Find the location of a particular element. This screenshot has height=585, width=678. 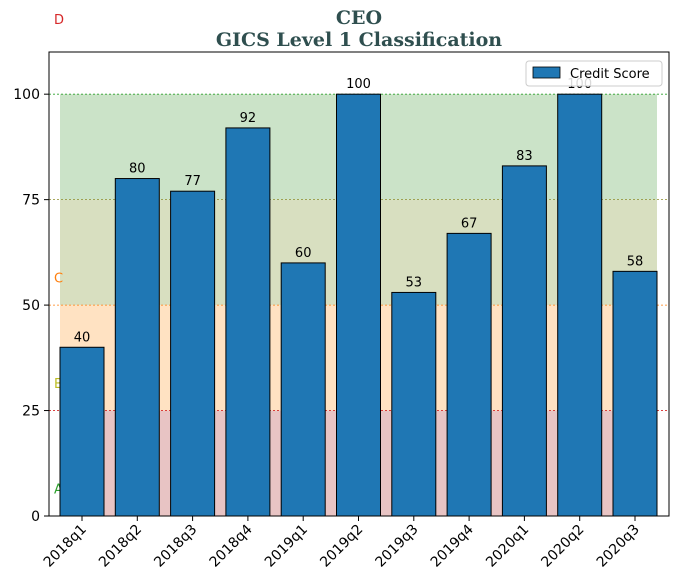

bar-2019q4 is located at coordinates (469, 374).